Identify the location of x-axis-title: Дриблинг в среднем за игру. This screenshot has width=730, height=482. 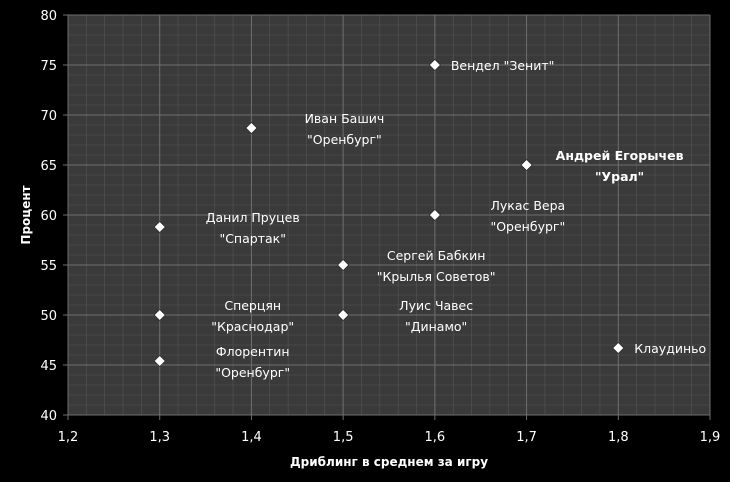
(389, 462).